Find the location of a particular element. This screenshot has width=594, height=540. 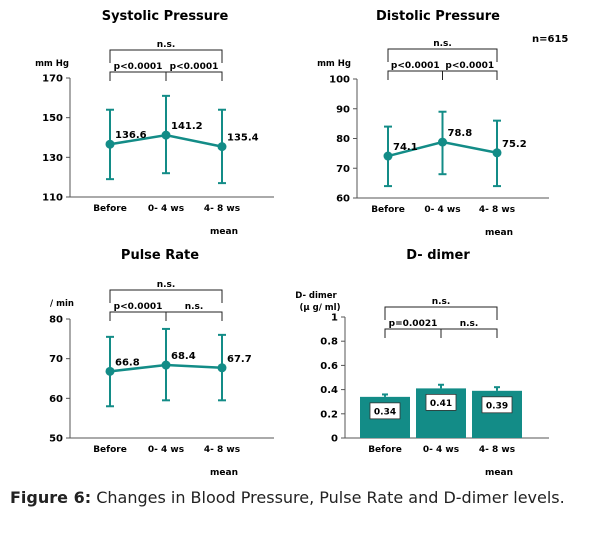

data-label: 68.4 is located at coordinates (183, 356).